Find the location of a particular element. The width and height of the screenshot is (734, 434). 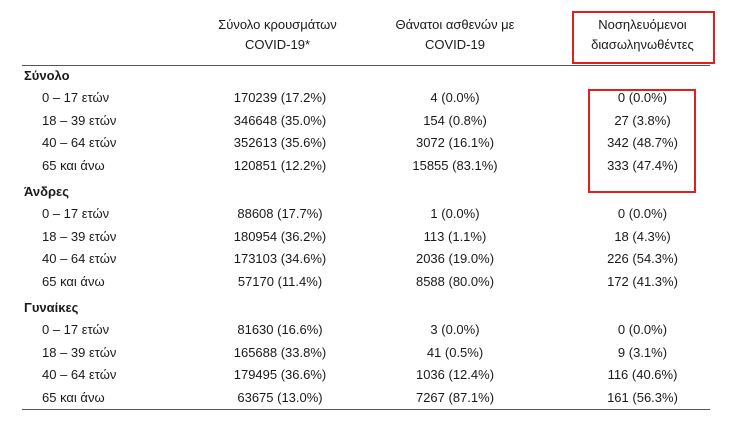

cases-cell: 352613 (35.6%) is located at coordinates (280, 142).